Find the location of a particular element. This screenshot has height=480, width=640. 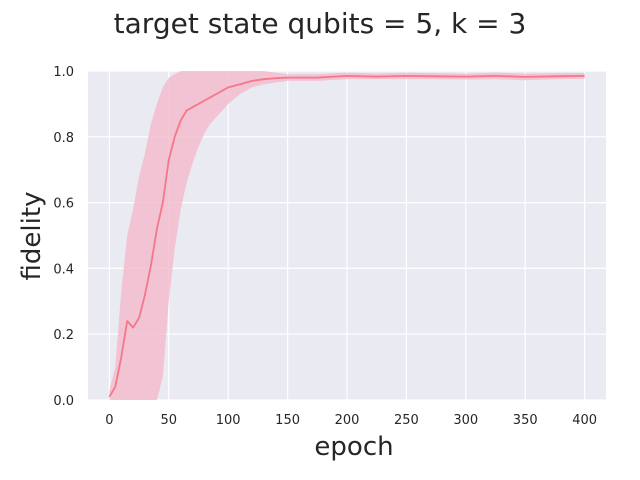

x-tick-label: 200 is located at coordinates (347, 420).